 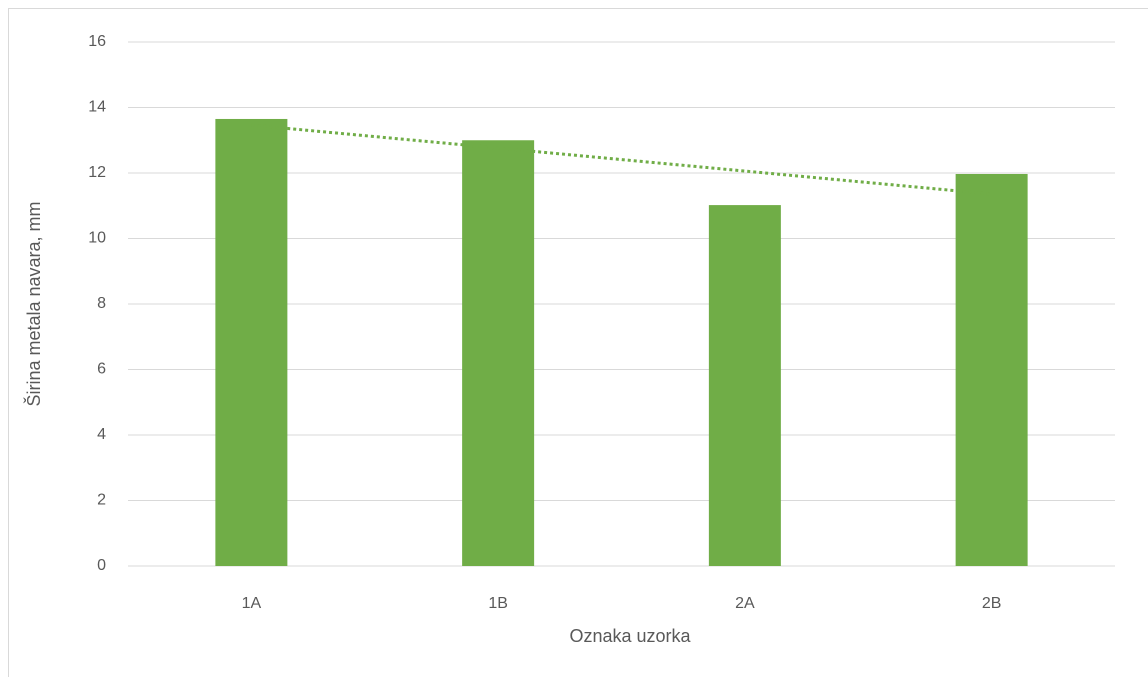 I want to click on y-tick-label: 12, so click(x=97, y=172).